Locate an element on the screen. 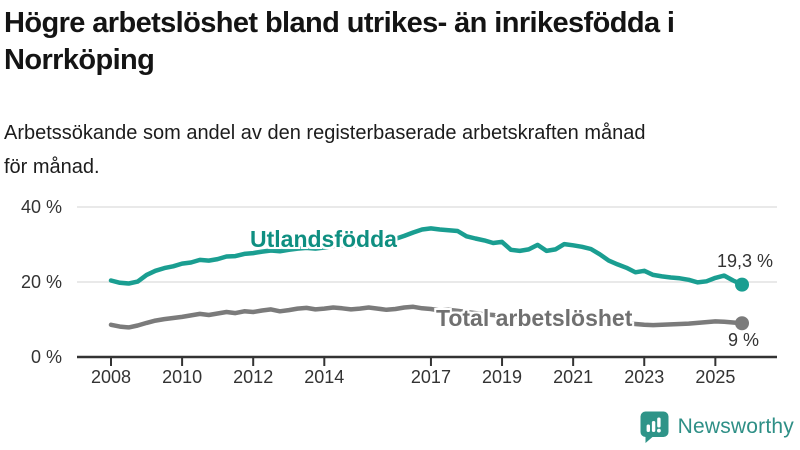 The height and width of the screenshot is (450, 800). newsworthy-logo: Newsworthy is located at coordinates (716, 427).